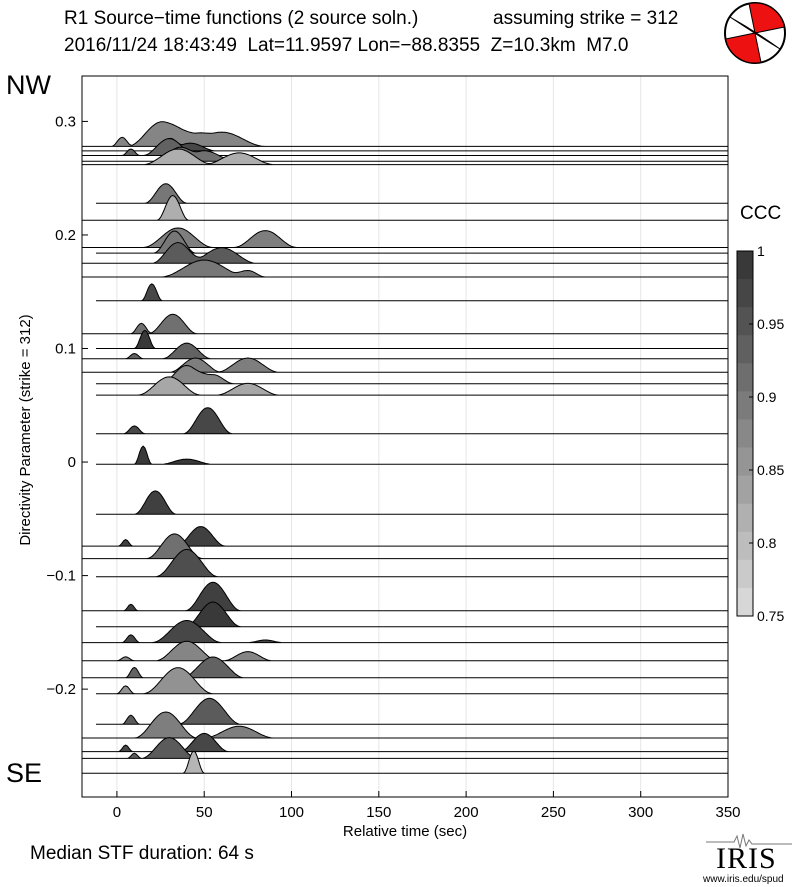 The height and width of the screenshot is (887, 800). I want to click on se-label: SE, so click(24, 773).